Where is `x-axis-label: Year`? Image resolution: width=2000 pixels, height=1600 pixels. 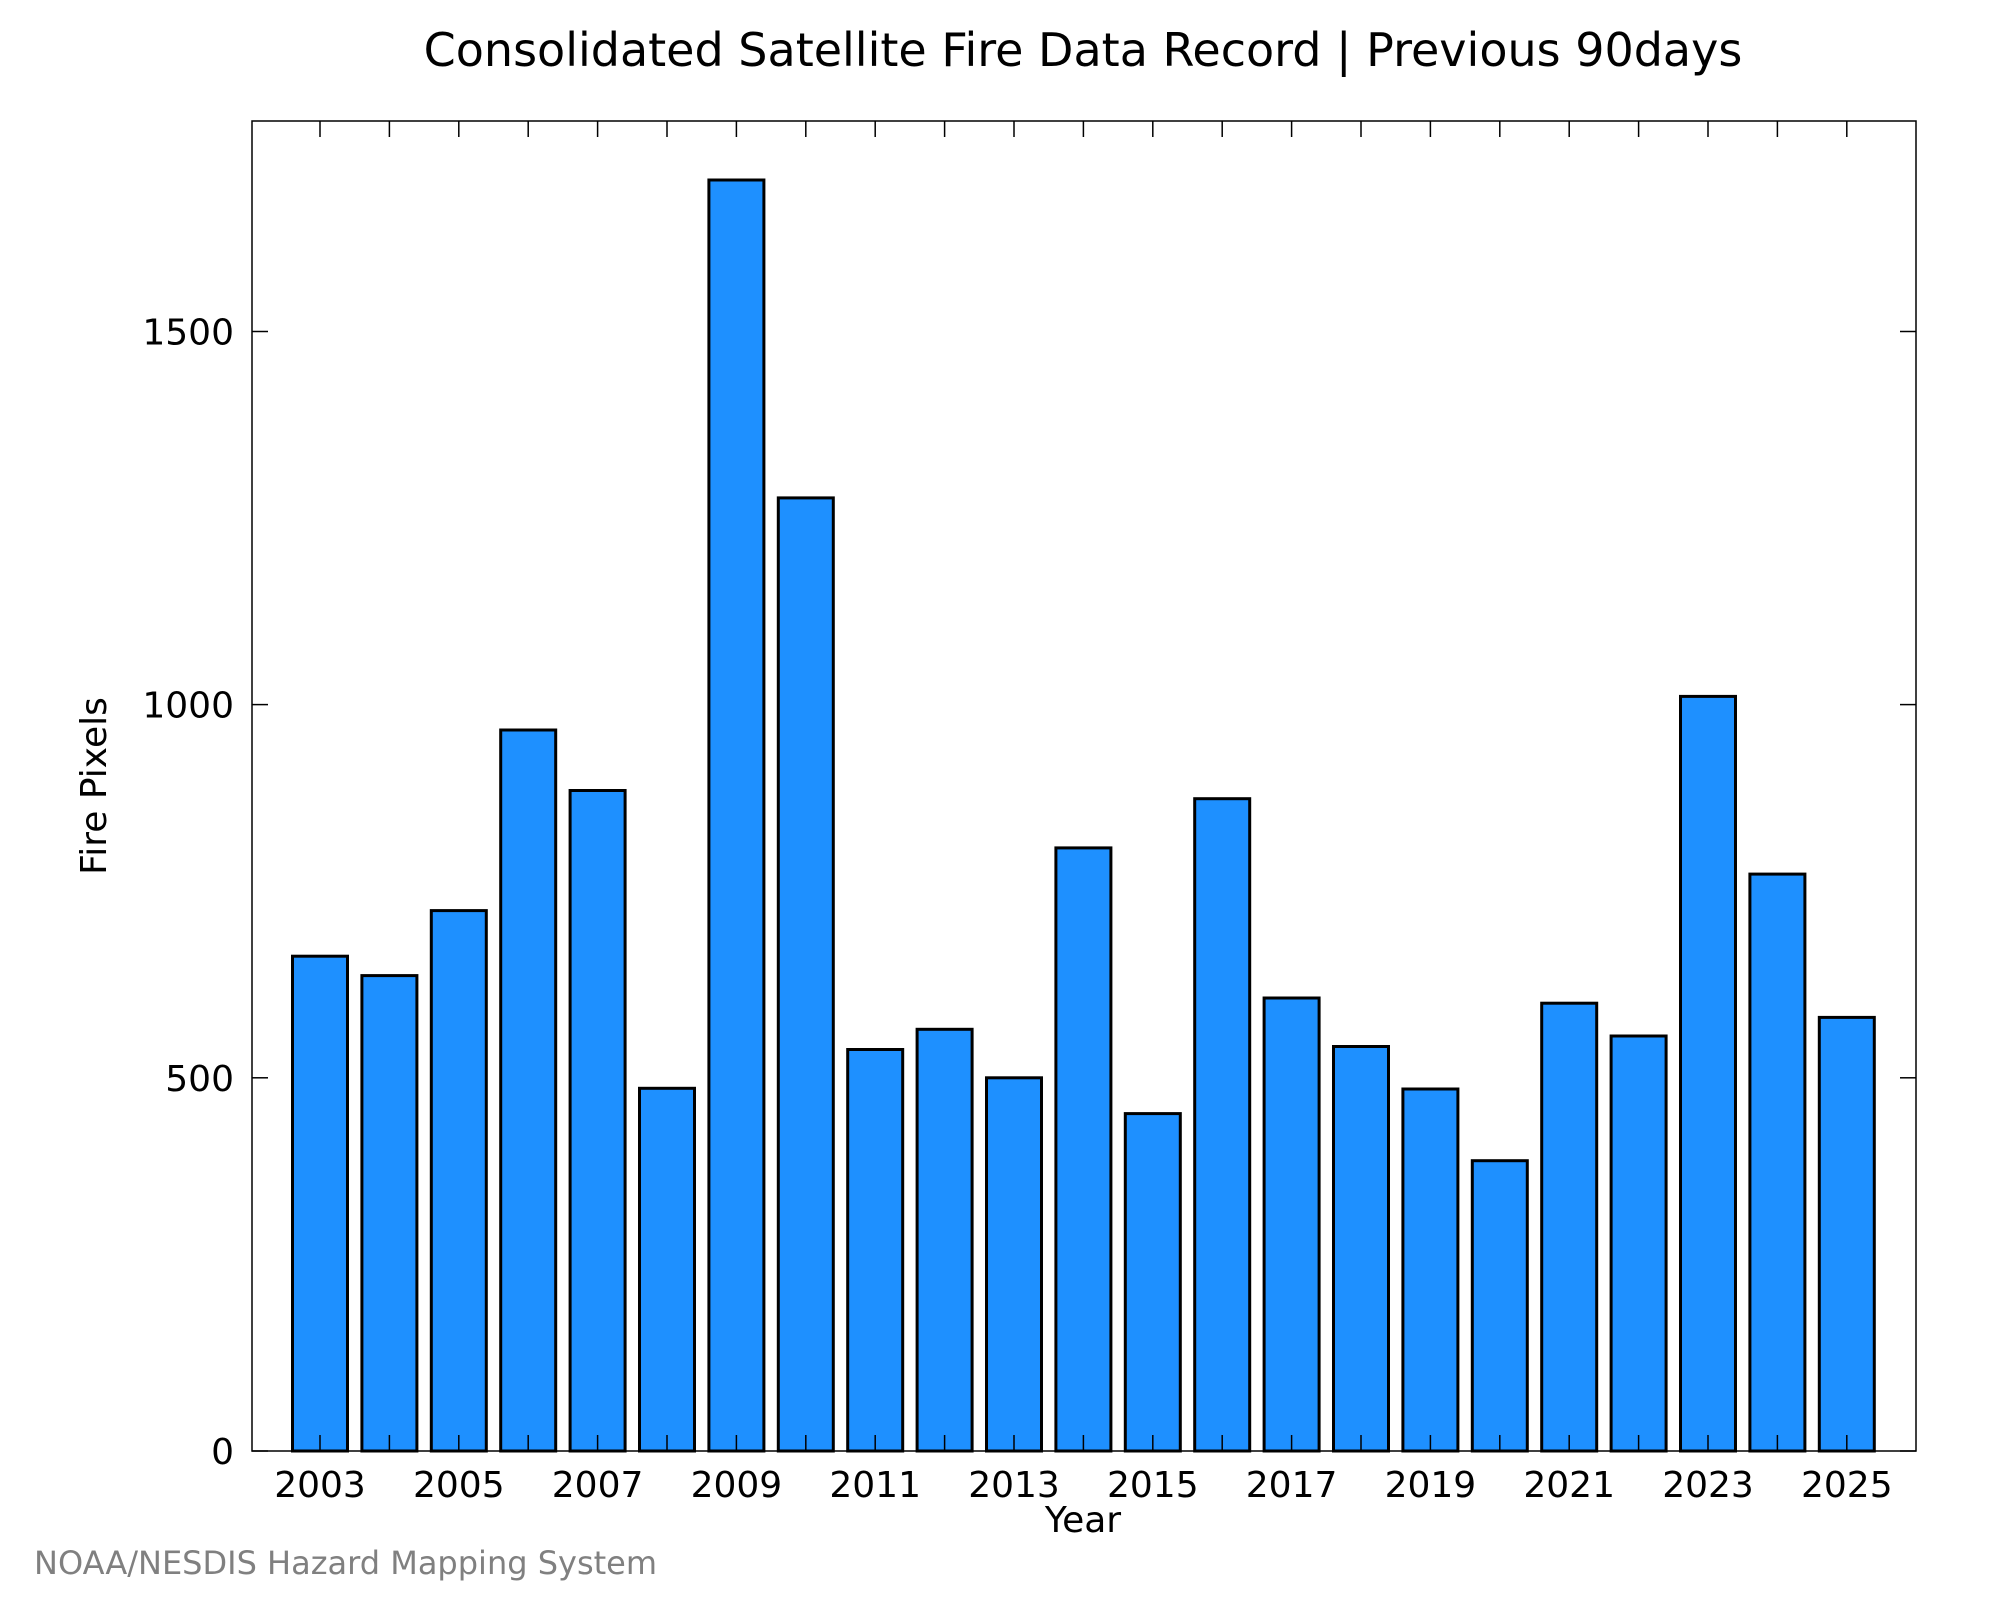 x-axis-label: Year is located at coordinates (1082, 1520).